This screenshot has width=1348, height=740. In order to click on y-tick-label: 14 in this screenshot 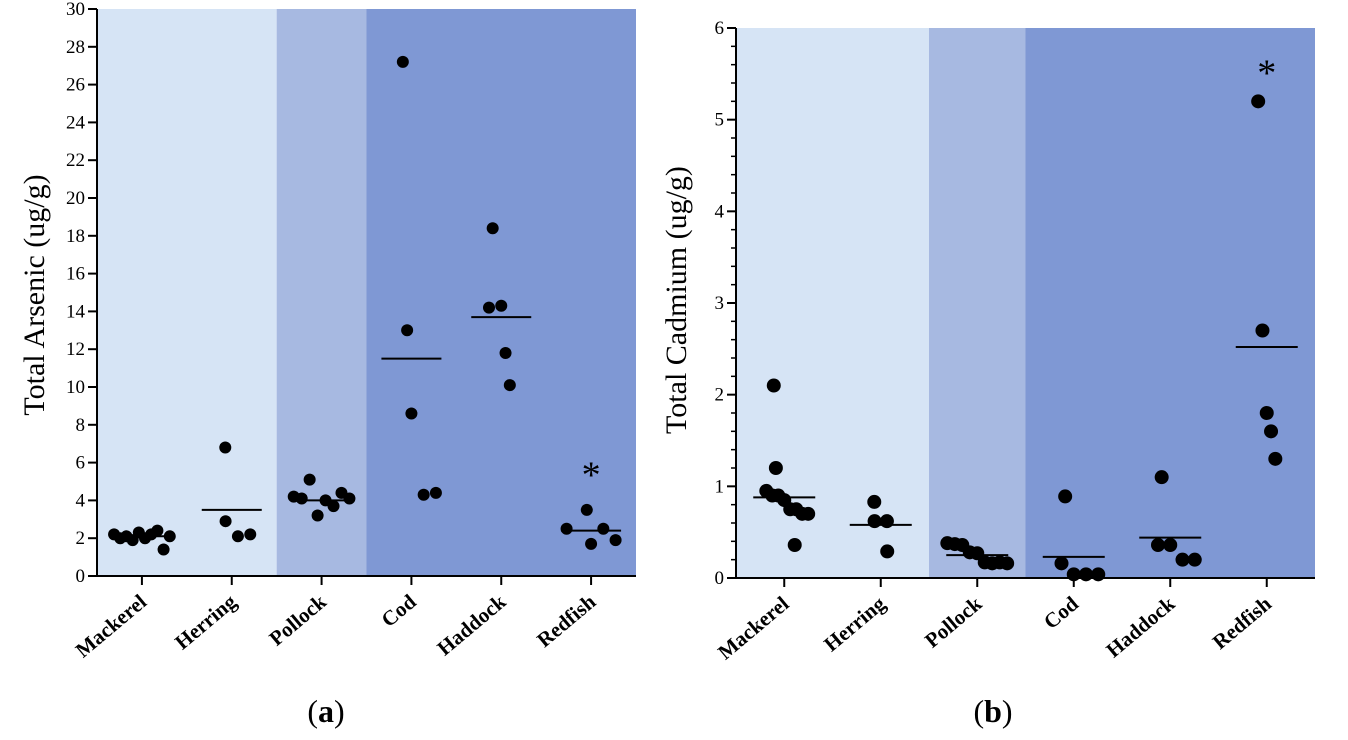, I will do `click(76, 311)`.